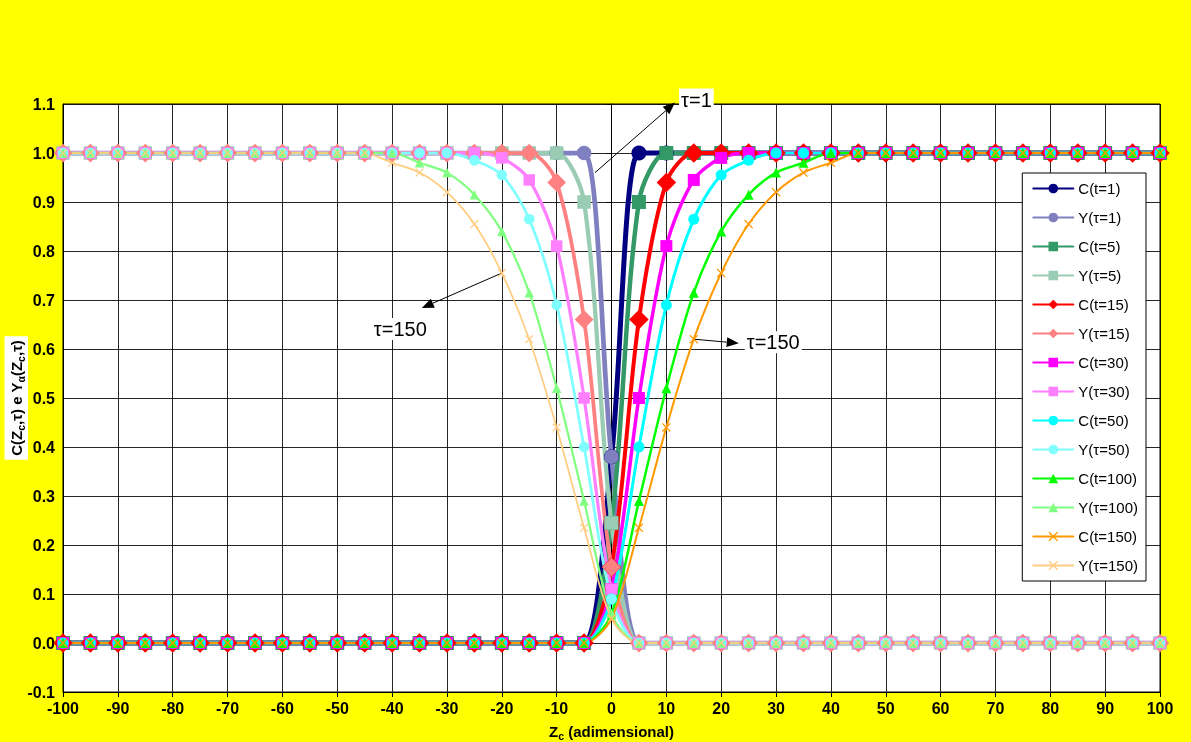 This screenshot has width=1191, height=742. Describe the element at coordinates (1108, 478) in the screenshot. I see `legend-label: C(t=100)` at that location.